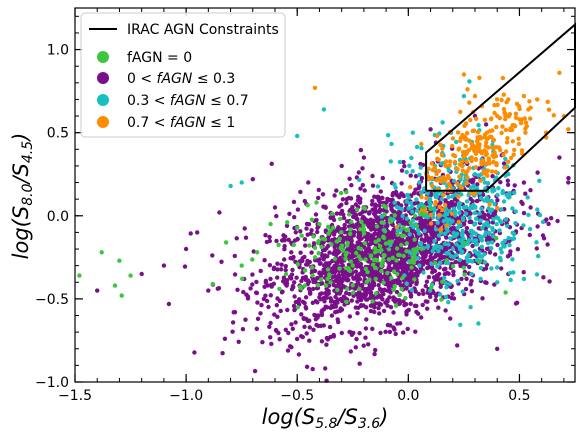  I want to click on y-tick-label: −0.5, so click(52, 300).